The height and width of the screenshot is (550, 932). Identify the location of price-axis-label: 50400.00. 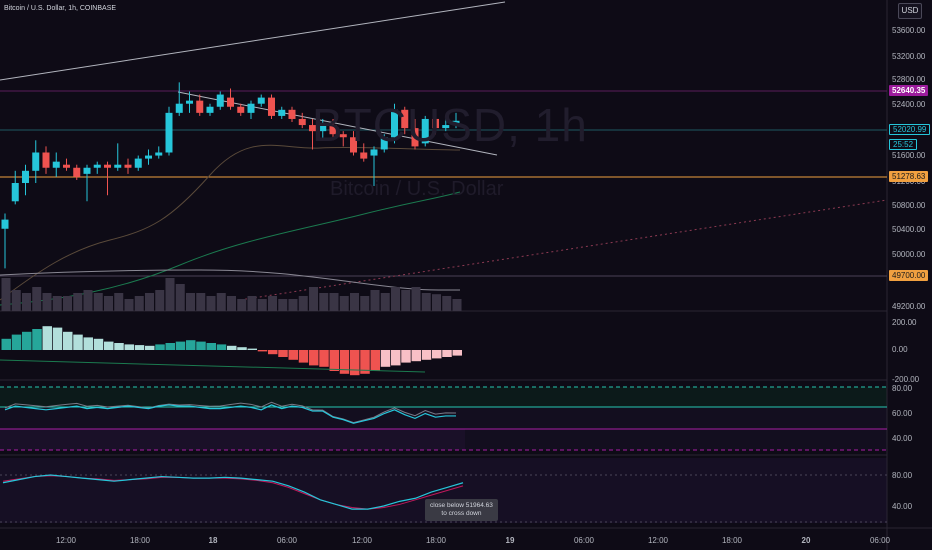
(909, 229).